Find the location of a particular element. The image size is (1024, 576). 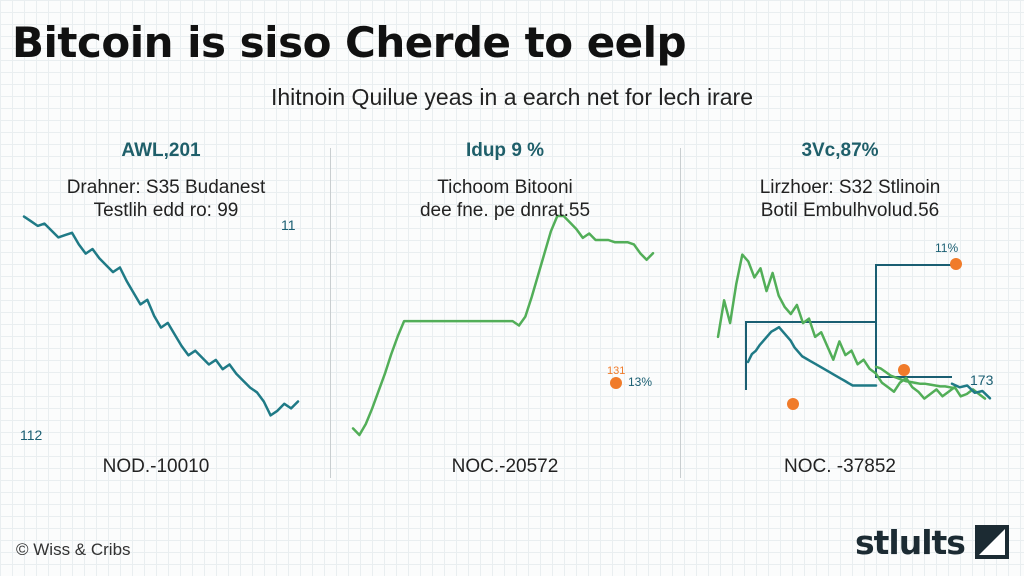

panel-percent-label: Idup 9 % is located at coordinates (505, 150).